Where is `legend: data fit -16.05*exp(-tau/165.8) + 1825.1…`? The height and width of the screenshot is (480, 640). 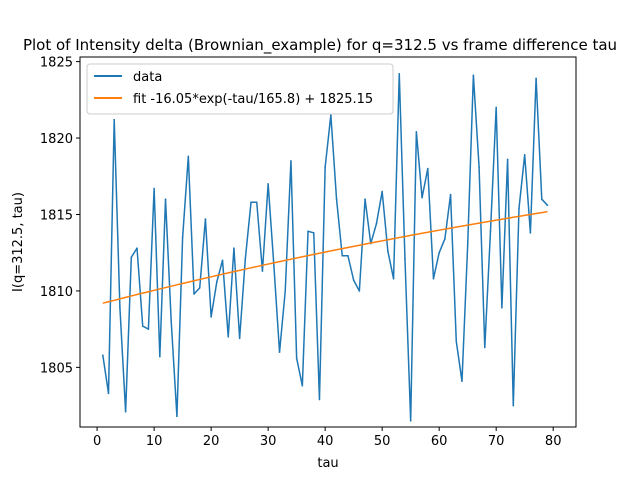
legend: data fit -16.05*exp(-tau/165.8) + 1825.1… is located at coordinates (240, 89).